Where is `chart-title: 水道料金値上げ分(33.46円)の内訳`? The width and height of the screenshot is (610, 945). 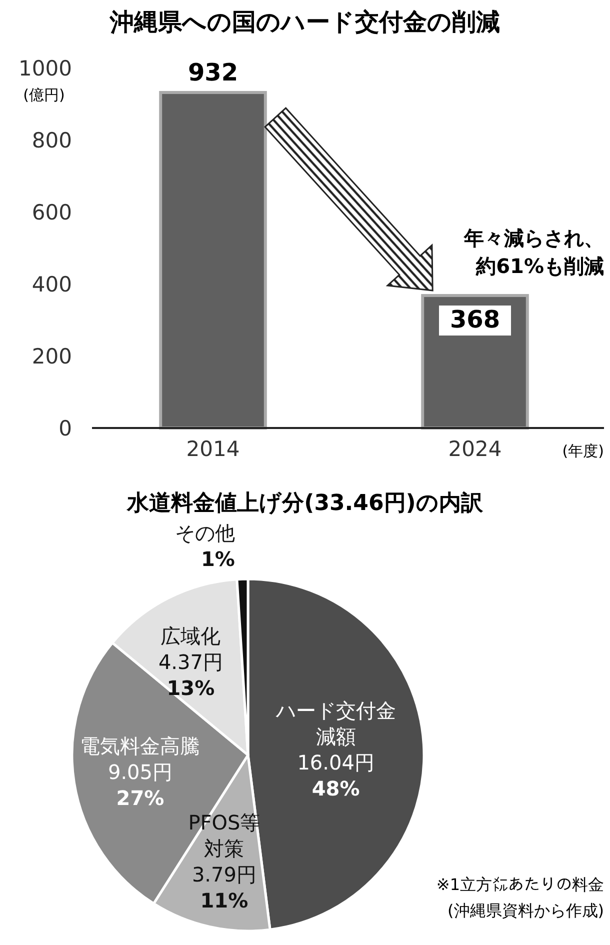 chart-title: 水道料金値上げ分(33.46円)の内訳 is located at coordinates (305, 503).